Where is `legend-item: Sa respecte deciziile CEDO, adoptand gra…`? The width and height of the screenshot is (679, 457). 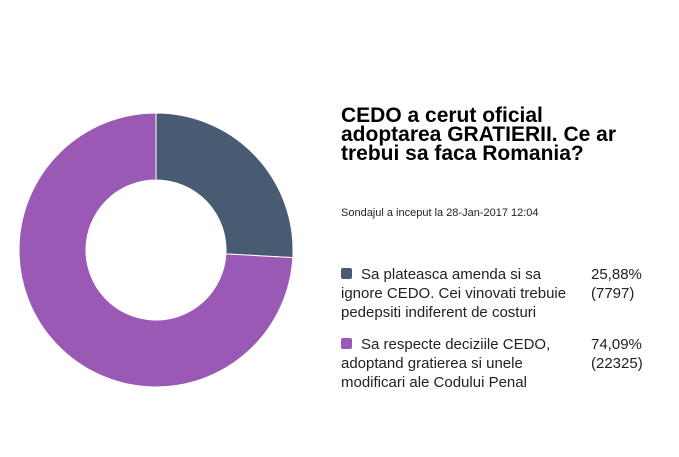
legend-item: Sa respecte deciziile CEDO, adoptand gra… is located at coordinates (501, 363).